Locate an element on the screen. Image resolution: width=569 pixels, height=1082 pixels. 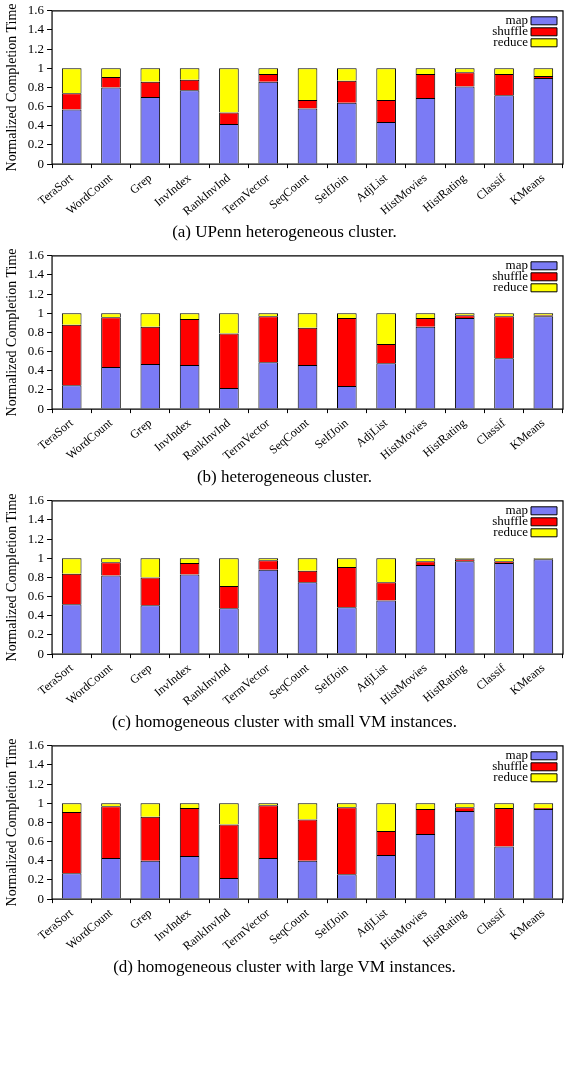
text: (a) UPenn heterogeneous cluster. is located at coordinates (284, 232).